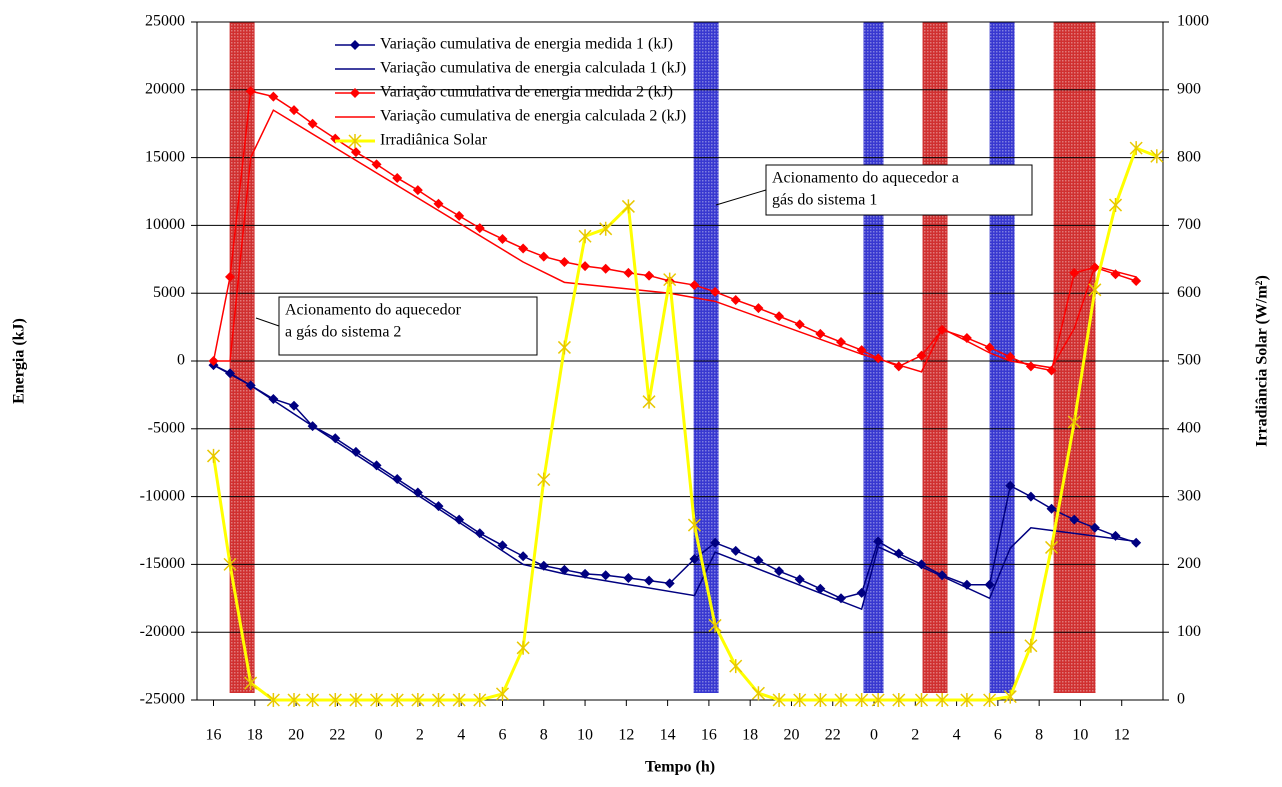 This screenshot has width=1282, height=787. Describe the element at coordinates (165, 21) in the screenshot. I see `y-tick-label: 25000` at that location.